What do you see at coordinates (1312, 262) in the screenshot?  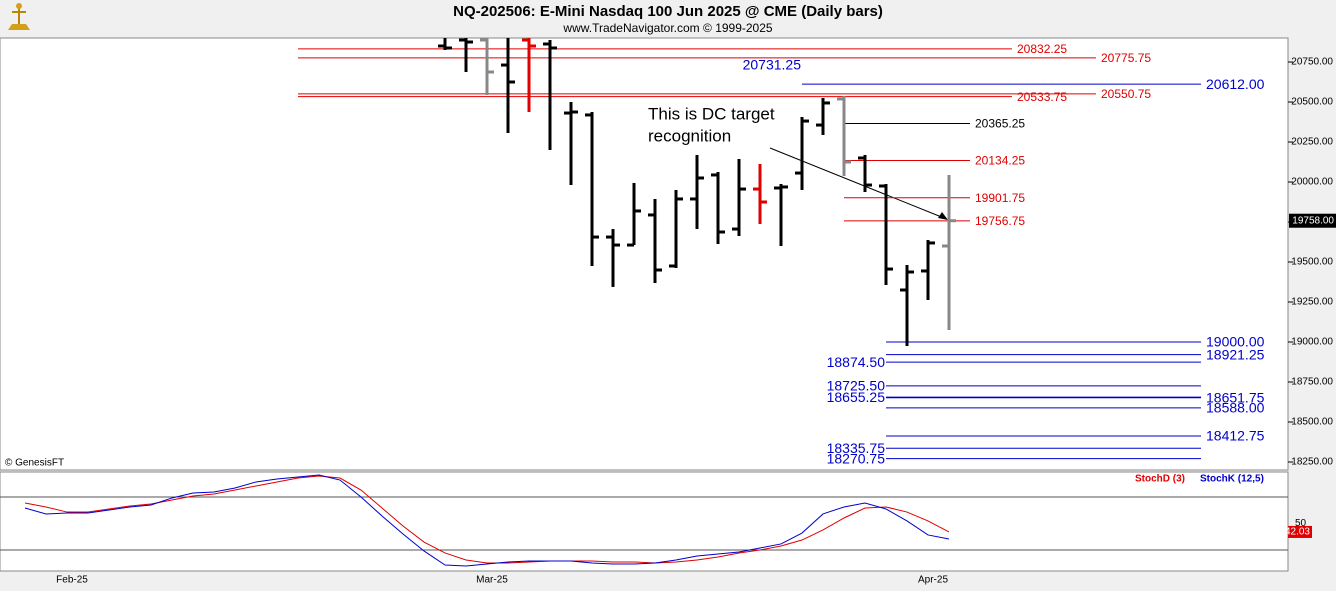 I see `y-tick-label: 19500.00` at bounding box center [1312, 262].